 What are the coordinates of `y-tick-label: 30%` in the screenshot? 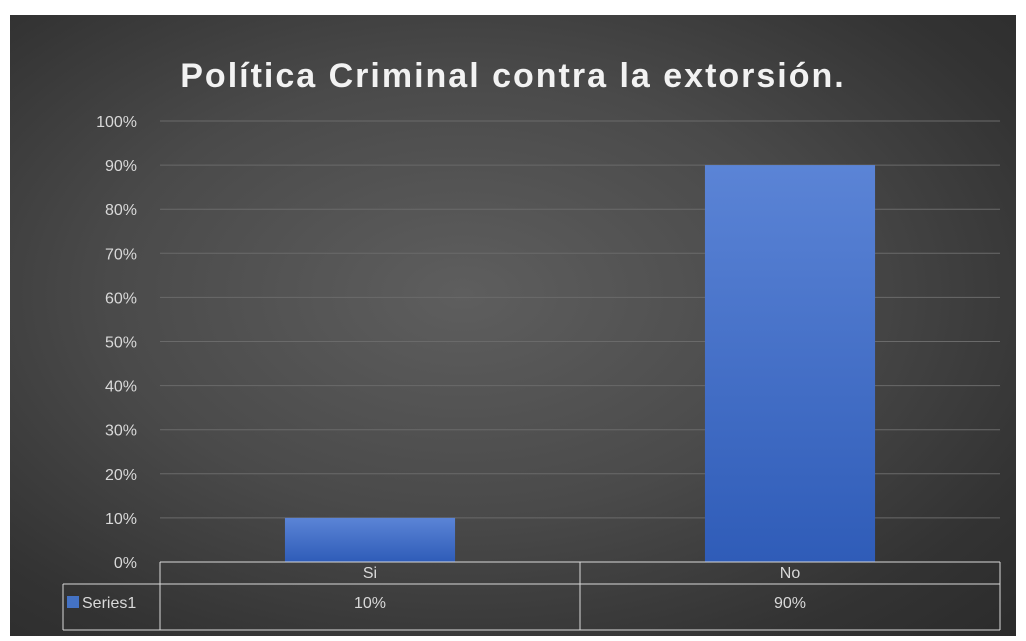 It's located at (121, 431).